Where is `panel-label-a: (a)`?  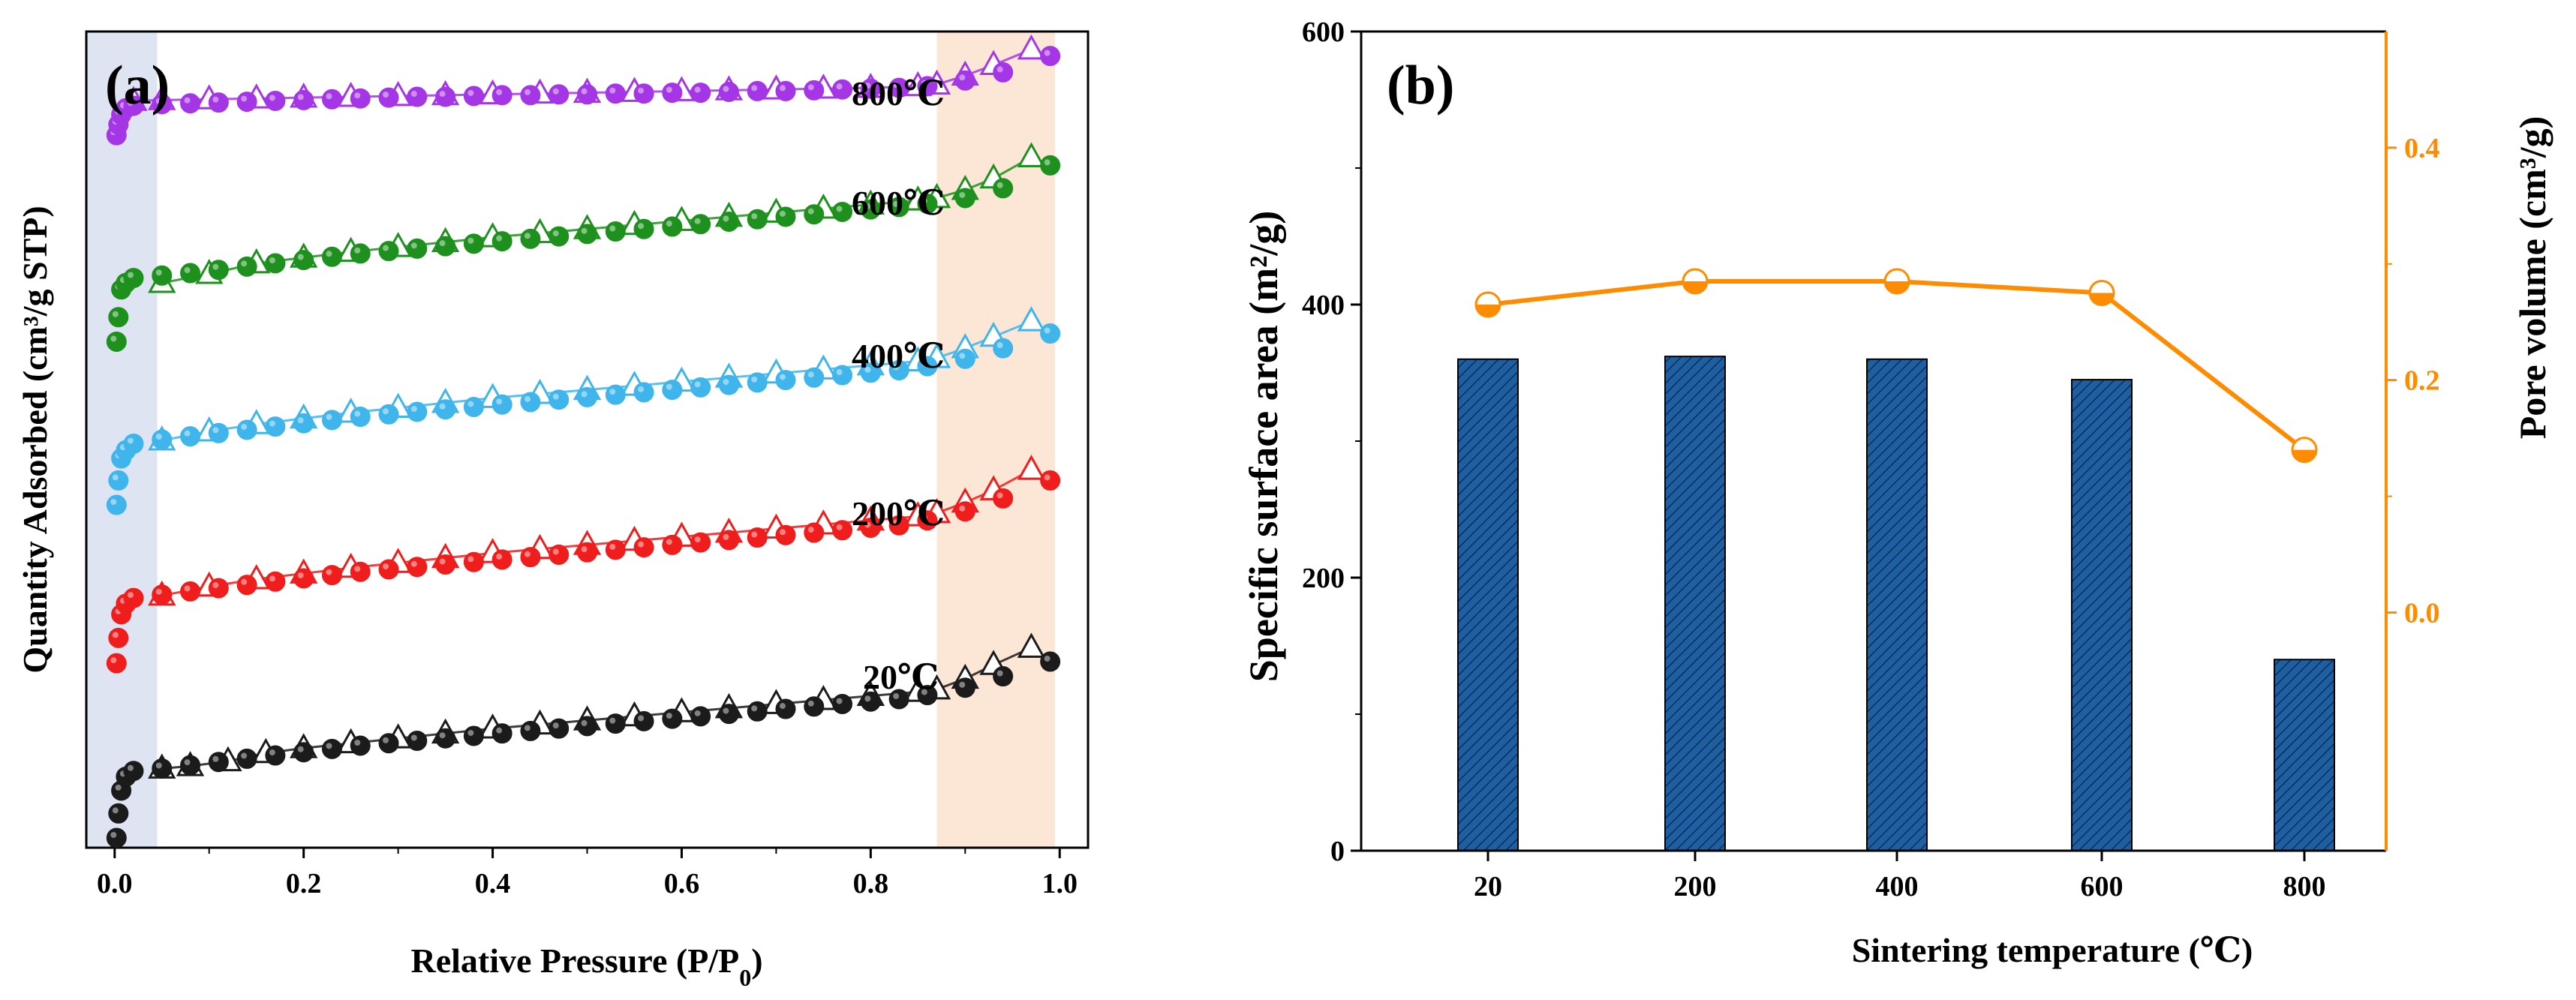 panel-label-a: (a) is located at coordinates (137, 85).